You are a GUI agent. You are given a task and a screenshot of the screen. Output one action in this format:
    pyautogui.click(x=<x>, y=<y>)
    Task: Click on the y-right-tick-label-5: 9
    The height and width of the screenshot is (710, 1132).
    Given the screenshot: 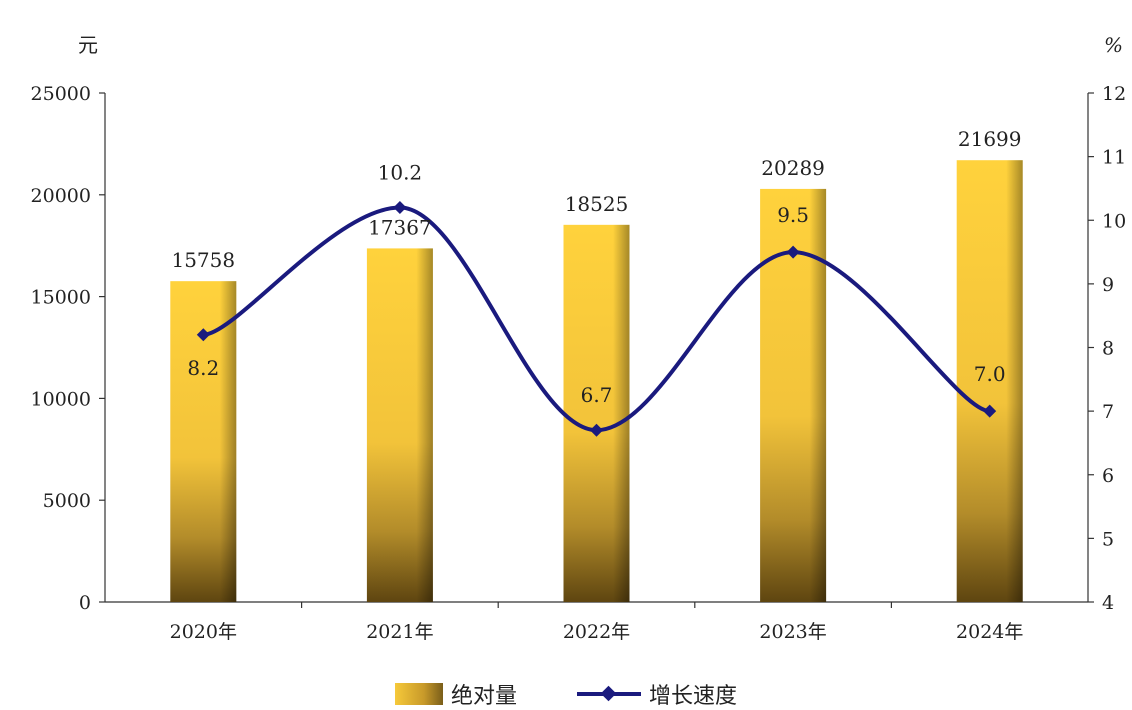 What is the action you would take?
    pyautogui.click(x=1108, y=285)
    